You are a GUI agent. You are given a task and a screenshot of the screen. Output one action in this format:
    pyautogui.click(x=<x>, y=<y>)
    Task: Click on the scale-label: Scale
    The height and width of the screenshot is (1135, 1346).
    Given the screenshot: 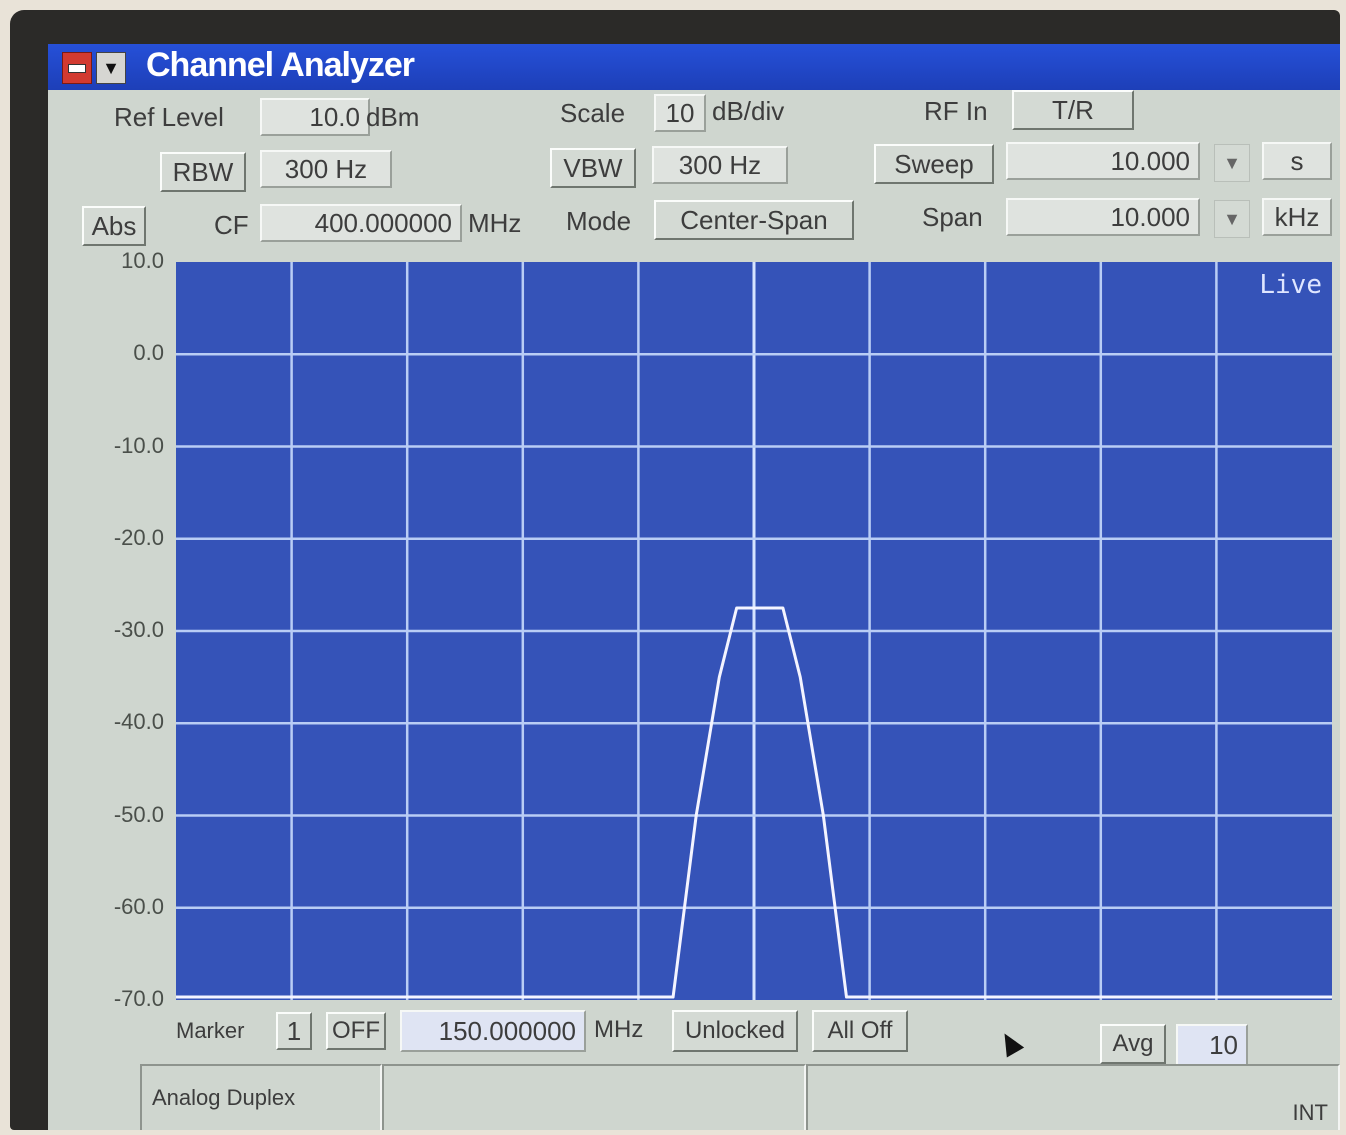 What is the action you would take?
    pyautogui.click(x=593, y=113)
    